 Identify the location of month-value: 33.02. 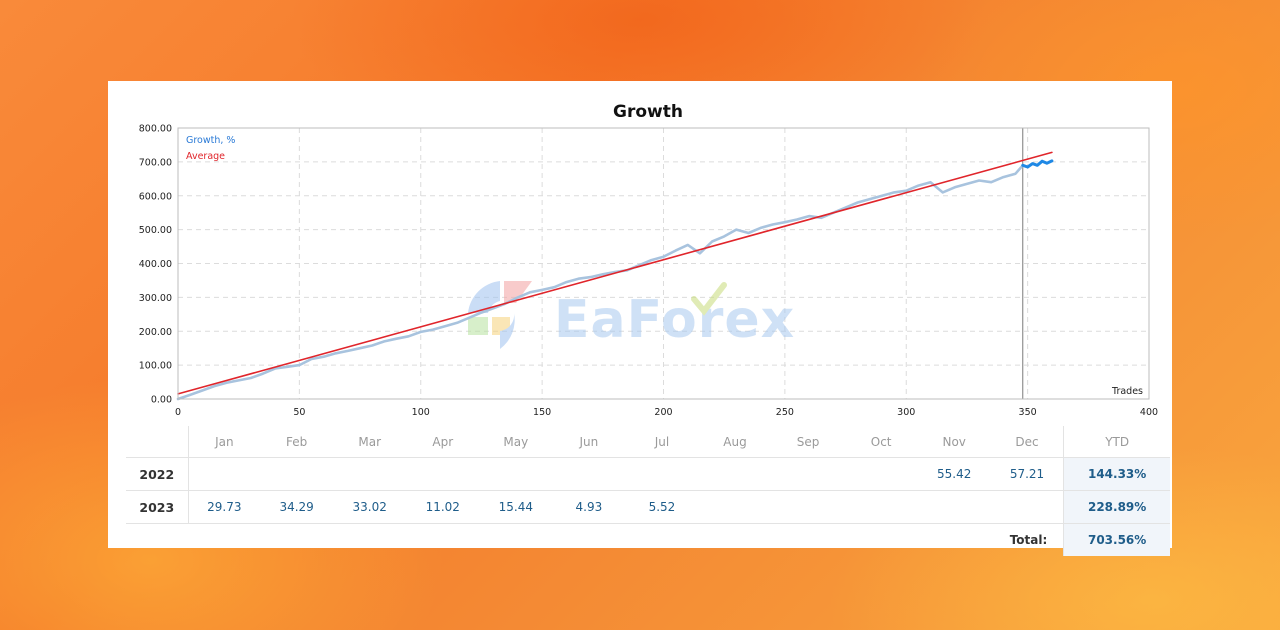
(370, 507).